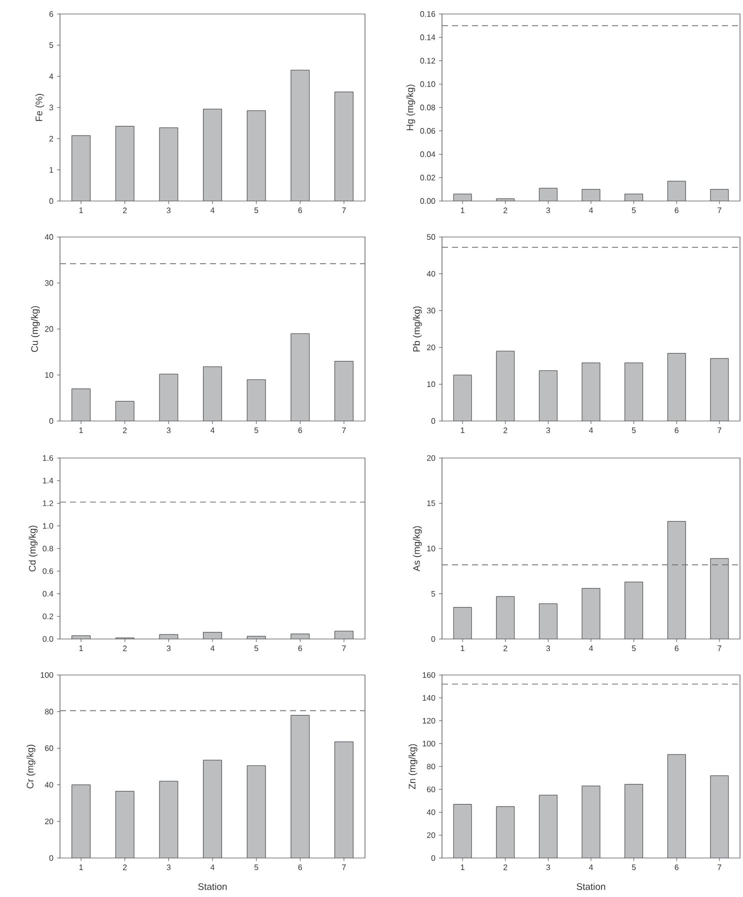  What do you see at coordinates (417, 549) in the screenshot?
I see `y-axis-title: As (mg/kg)` at bounding box center [417, 549].